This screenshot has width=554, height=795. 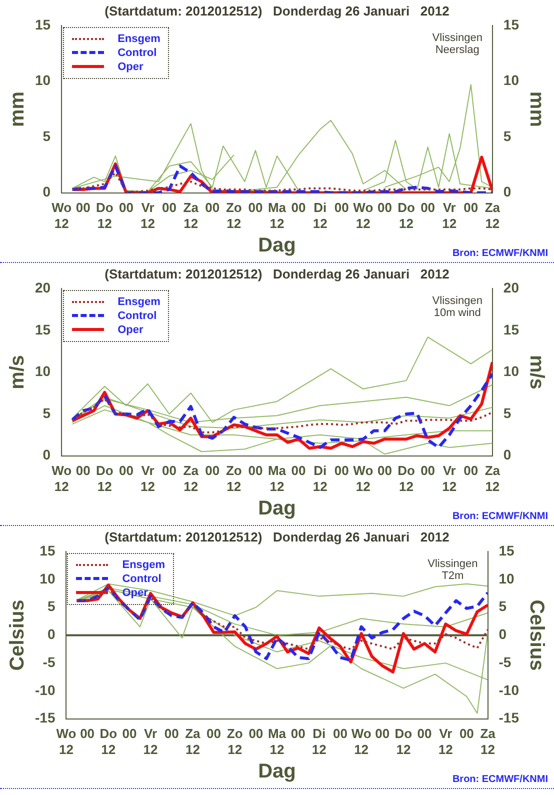 What do you see at coordinates (17, 109) in the screenshot?
I see `y-axis-title: mm` at bounding box center [17, 109].